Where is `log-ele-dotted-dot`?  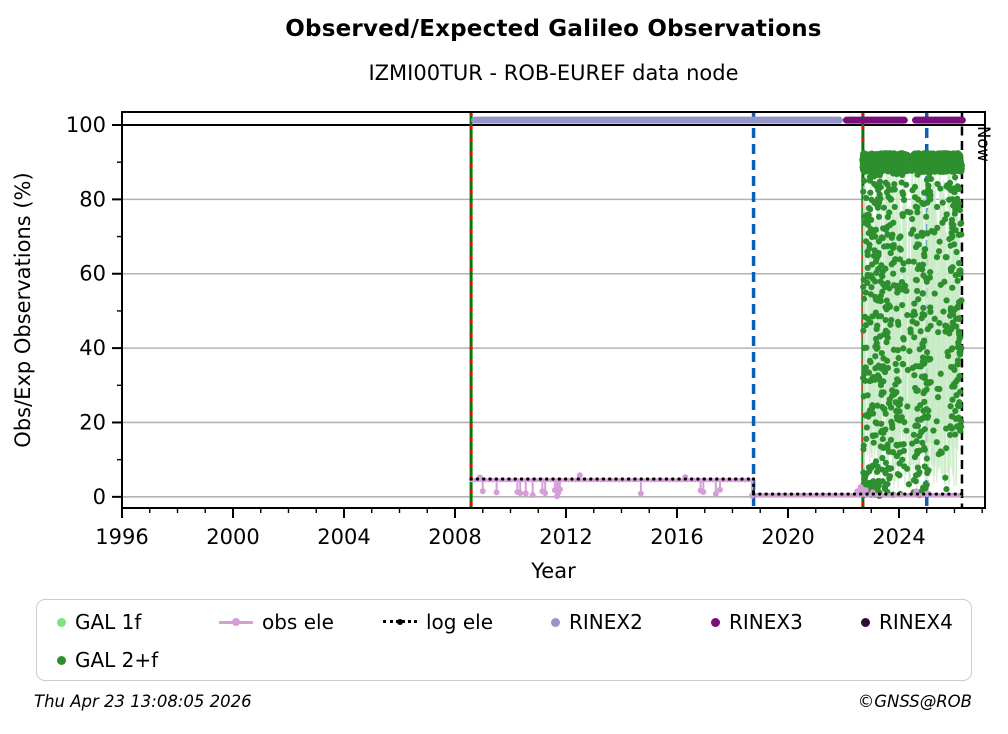
log-ele-dotted-dot is located at coordinates (400, 622).